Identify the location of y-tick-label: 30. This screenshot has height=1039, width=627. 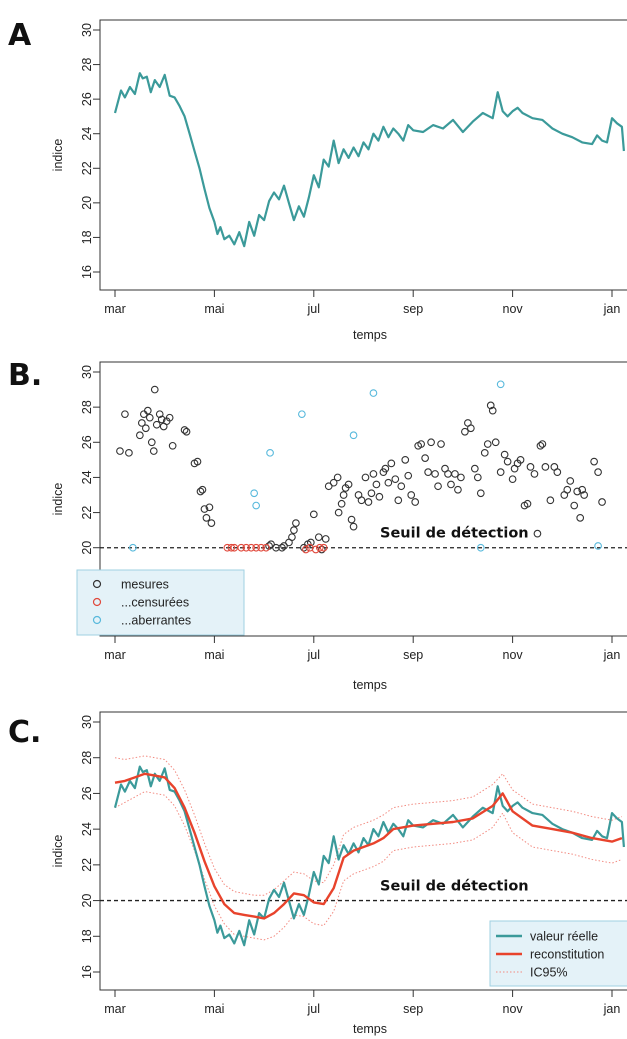
(87, 30).